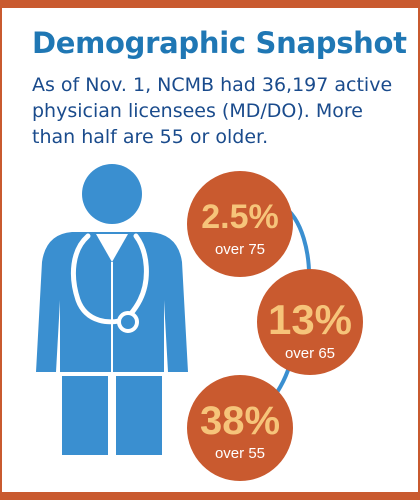  What do you see at coordinates (240, 421) in the screenshot?
I see `stat-percent: 38%` at bounding box center [240, 421].